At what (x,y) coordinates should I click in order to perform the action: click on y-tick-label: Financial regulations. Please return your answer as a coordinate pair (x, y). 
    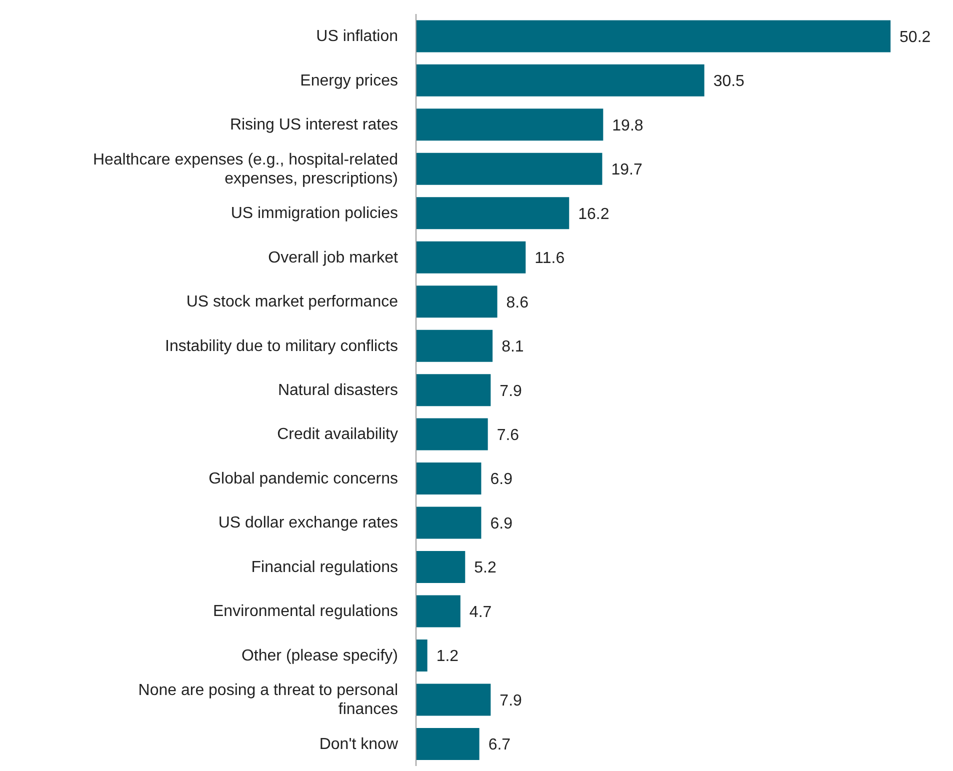
    Looking at the image, I should click on (324, 567).